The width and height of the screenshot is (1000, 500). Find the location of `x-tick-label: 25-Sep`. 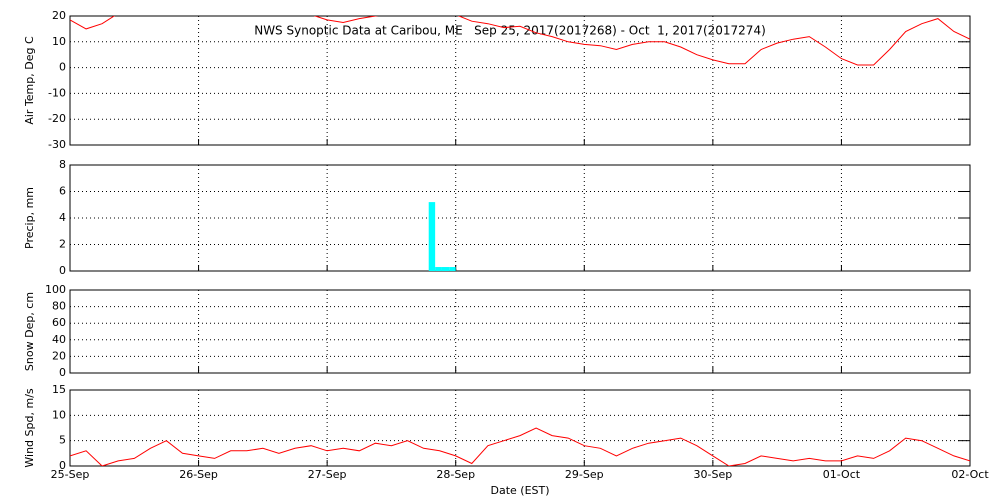

x-tick-label: 25-Sep is located at coordinates (70, 474).